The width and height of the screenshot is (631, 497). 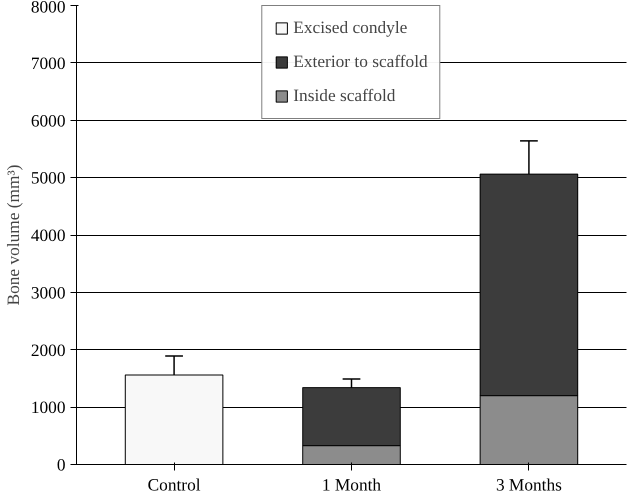 I want to click on y-tick-label: 5000, so click(x=48, y=178).